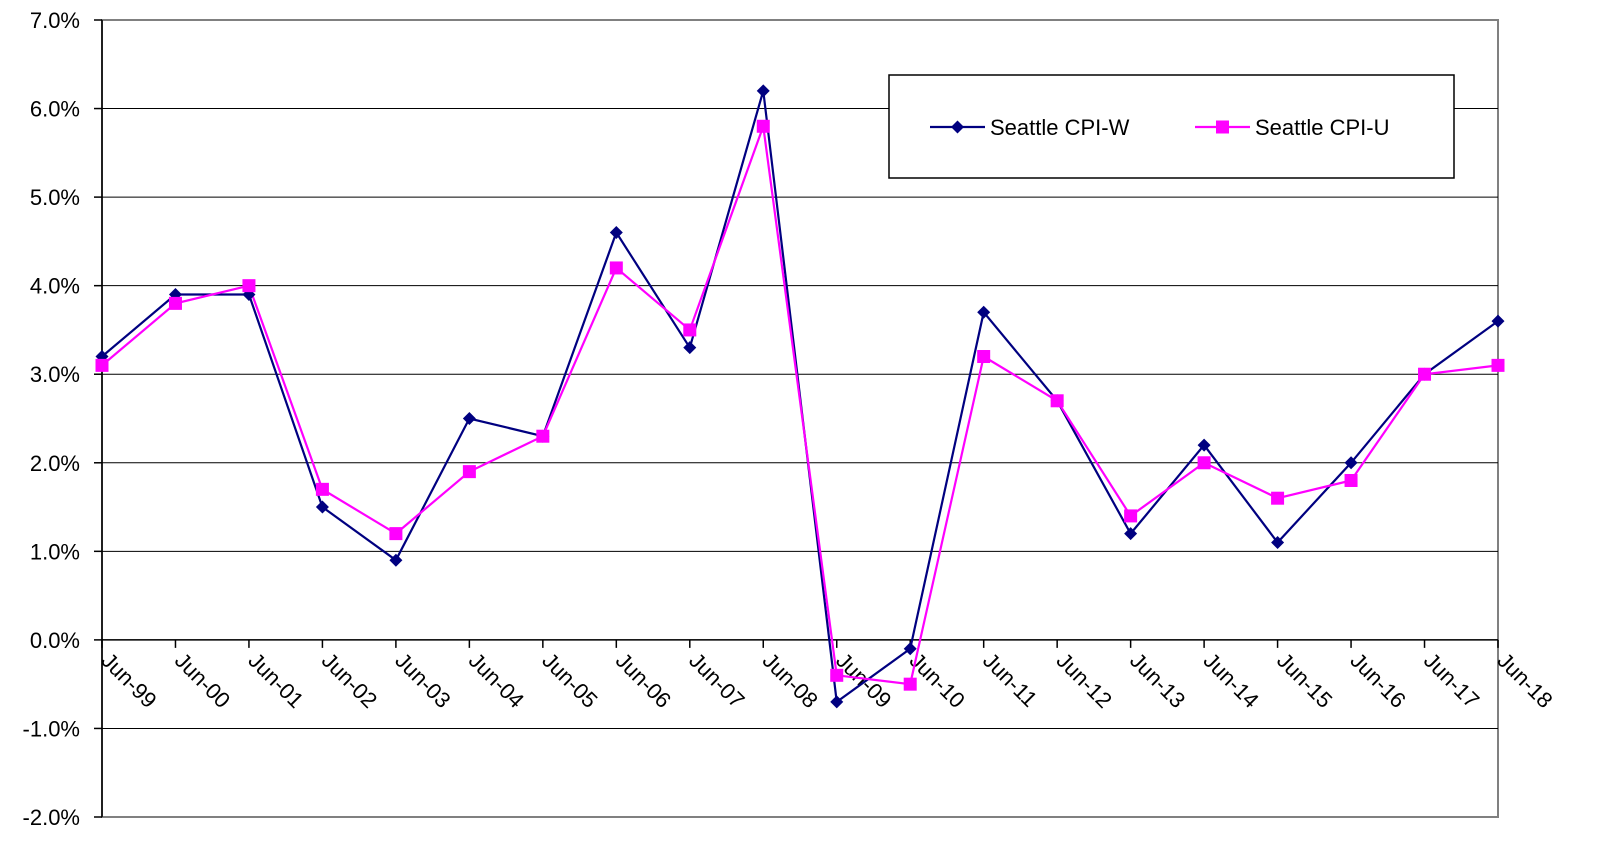 This screenshot has width=1617, height=856. What do you see at coordinates (51, 817) in the screenshot?
I see `y-tick-label: -2.0%` at bounding box center [51, 817].